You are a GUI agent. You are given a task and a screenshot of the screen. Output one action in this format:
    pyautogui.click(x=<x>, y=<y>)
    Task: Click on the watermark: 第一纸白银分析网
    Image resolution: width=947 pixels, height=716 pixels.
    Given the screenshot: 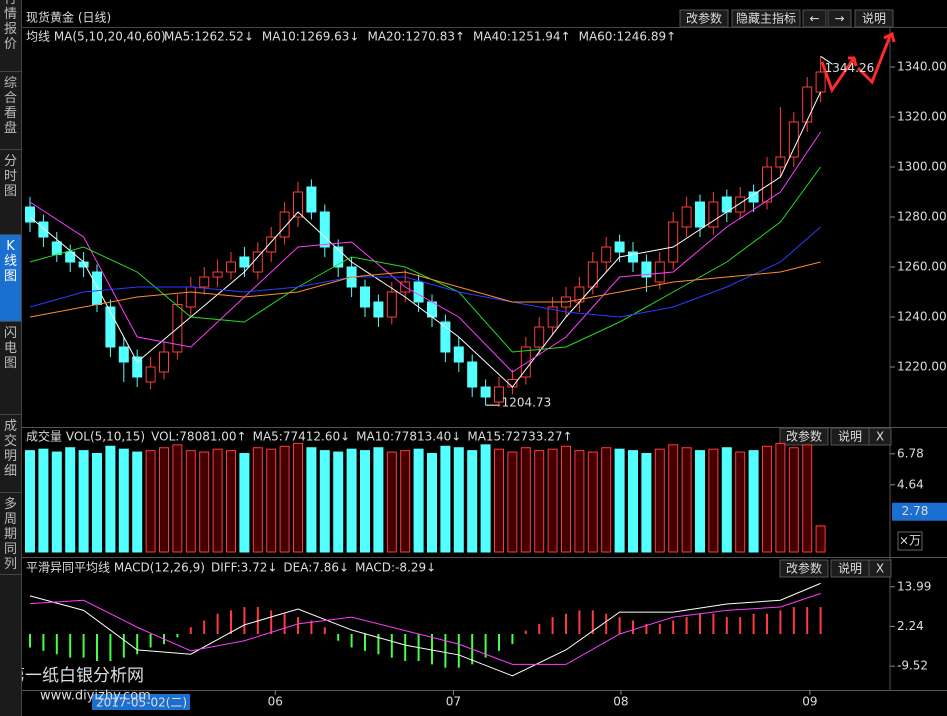 What is the action you would take?
    pyautogui.click(x=76, y=676)
    